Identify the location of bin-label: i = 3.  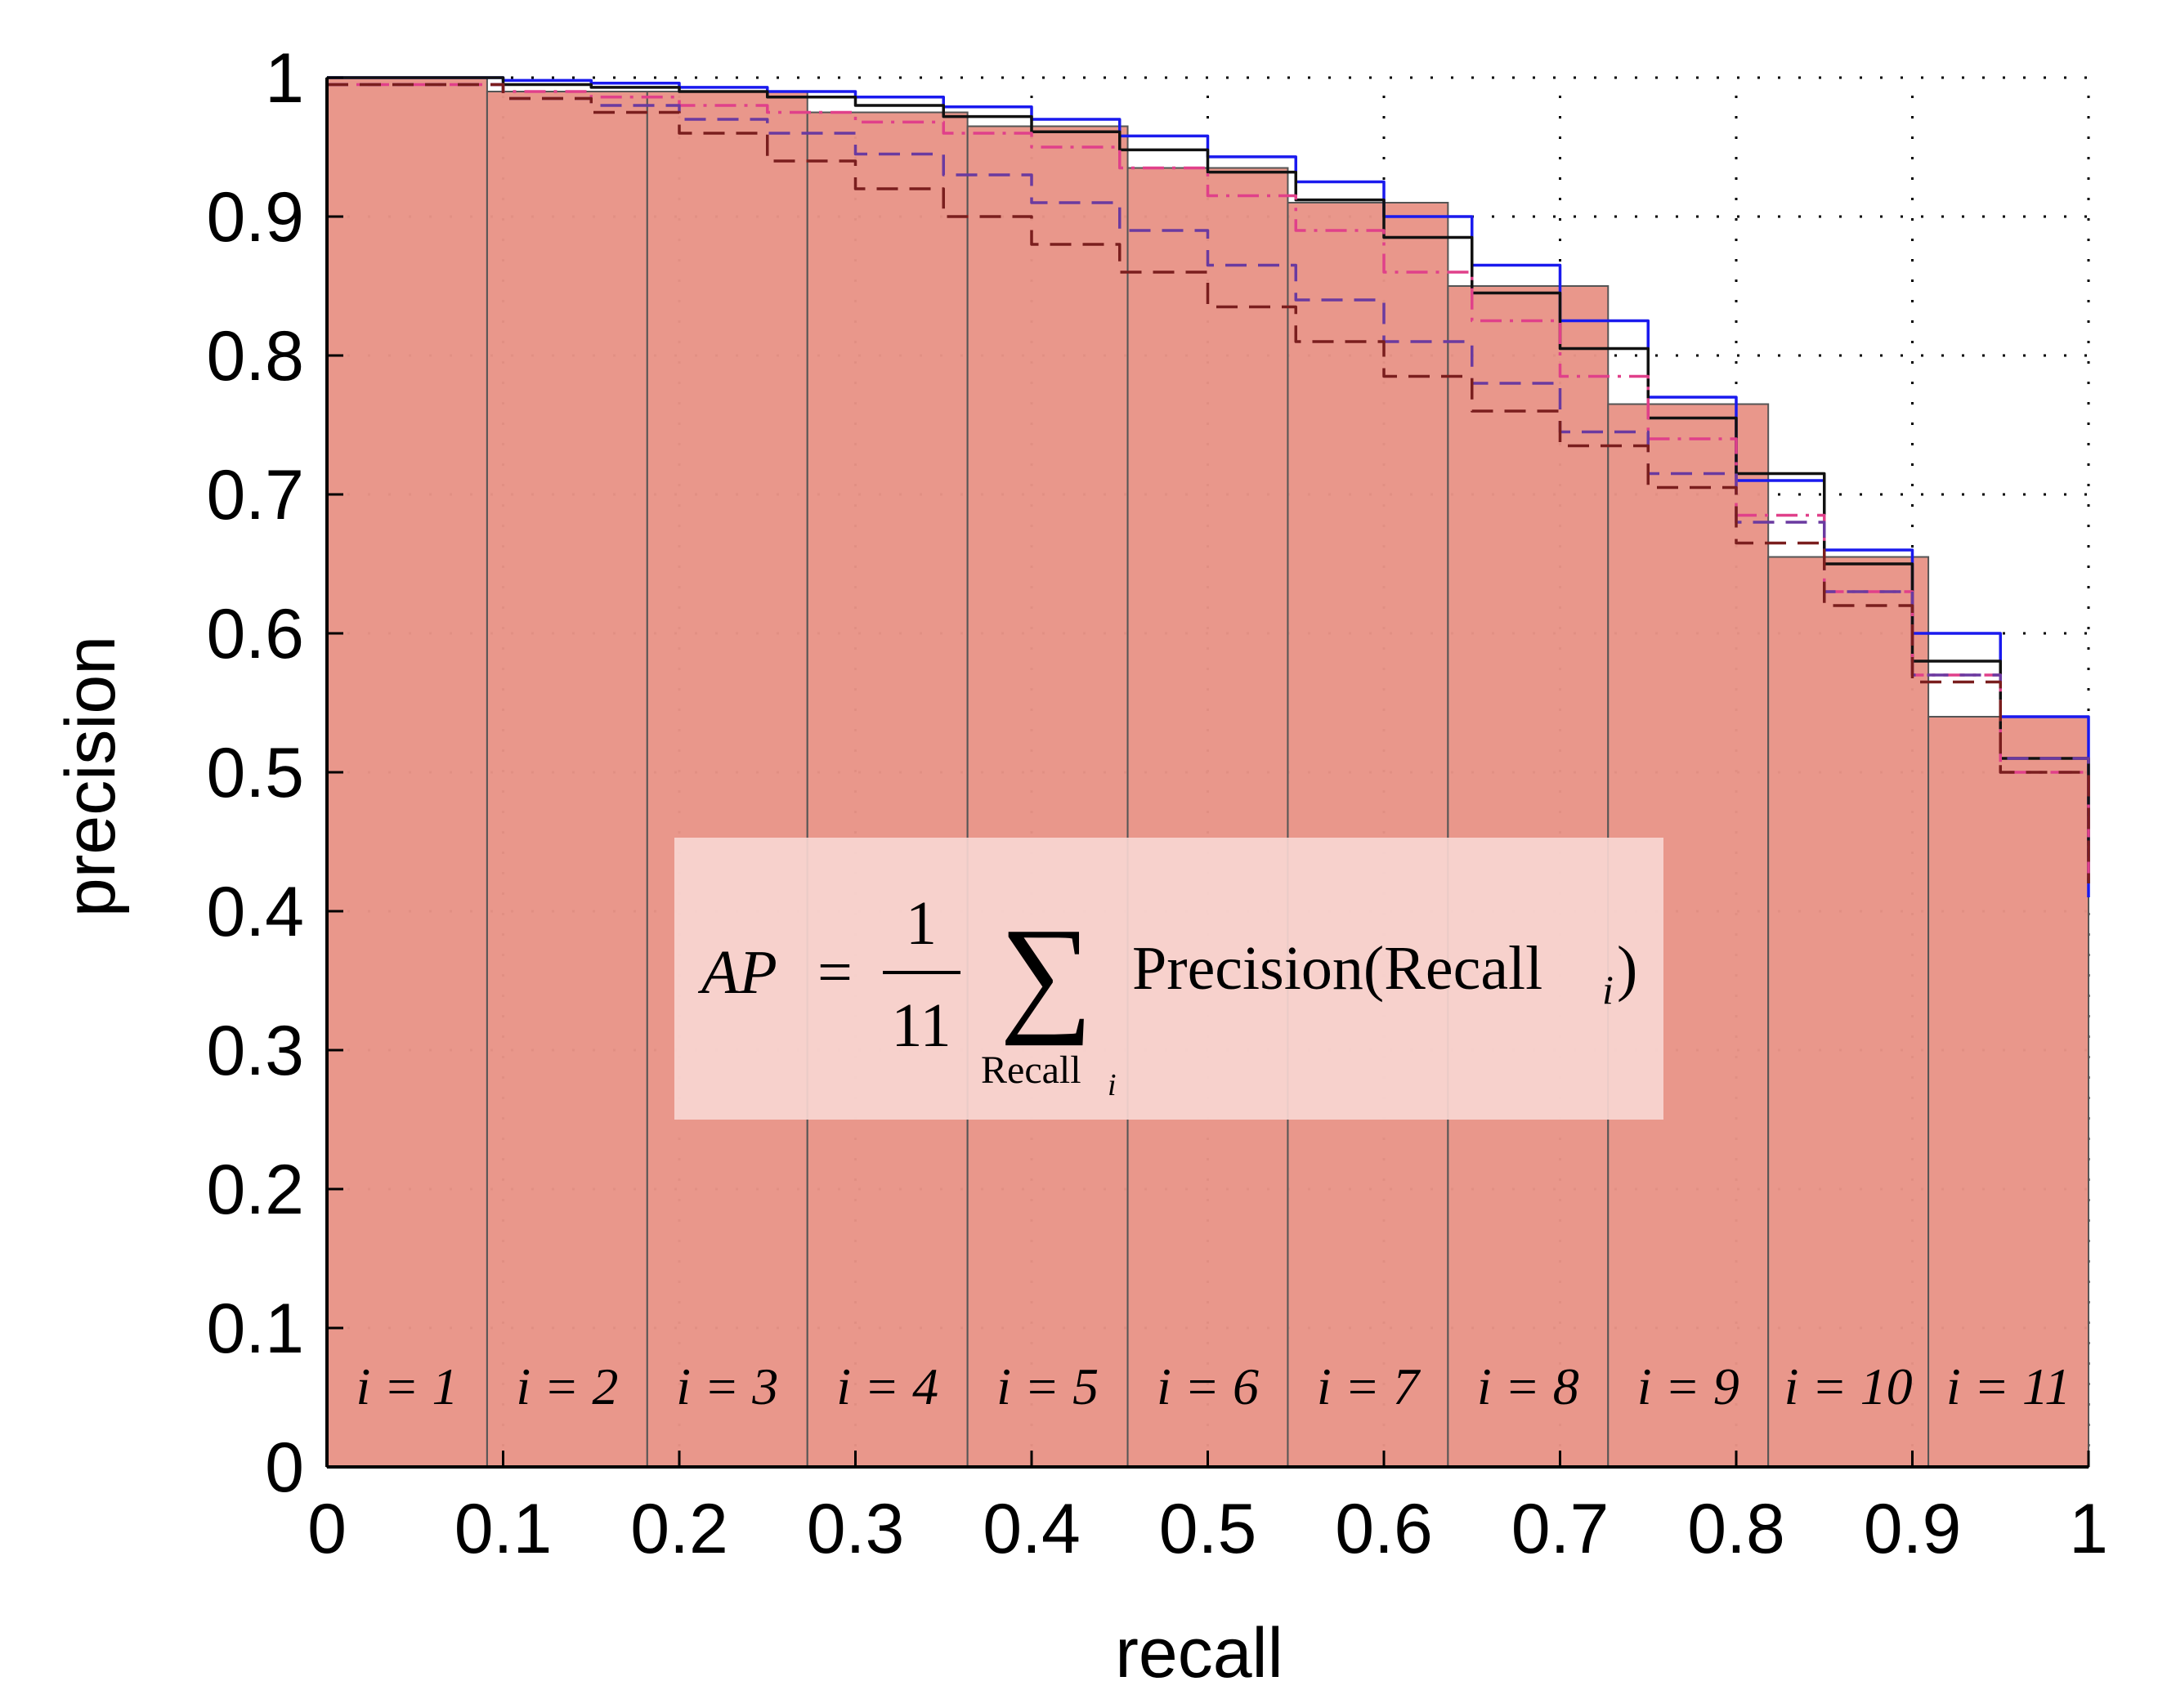
(727, 1386).